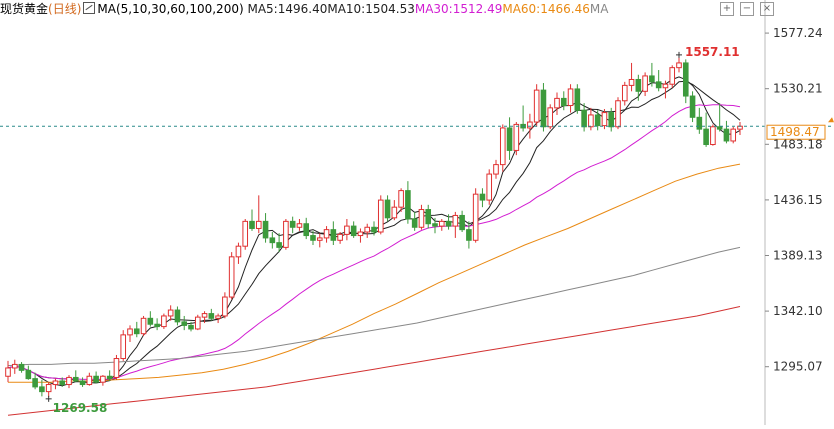  Describe the element at coordinates (727, 9) in the screenshot. I see `plus-icon: +` at that location.